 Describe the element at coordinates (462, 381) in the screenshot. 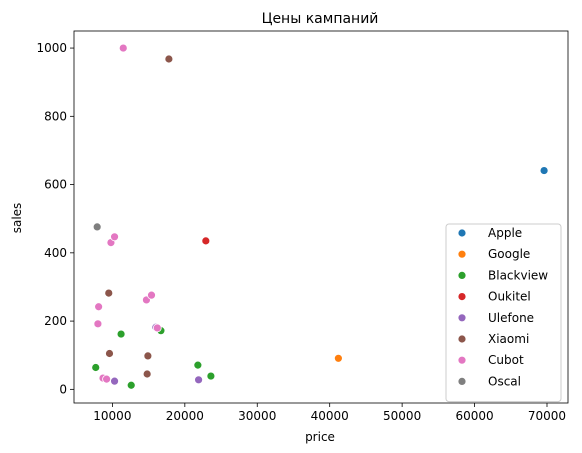

I see `legend-marker-oscal` at that location.